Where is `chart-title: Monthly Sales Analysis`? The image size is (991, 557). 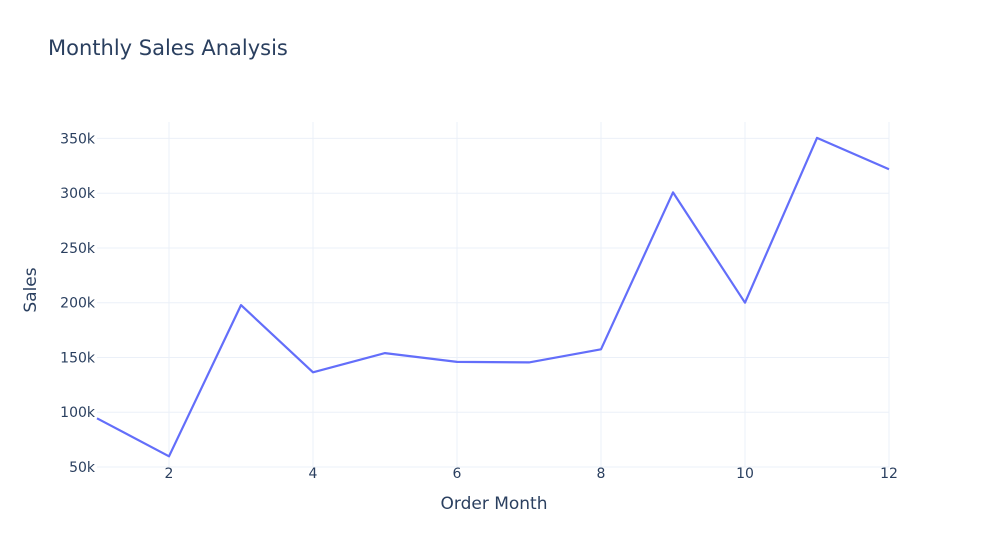 chart-title: Monthly Sales Analysis is located at coordinates (168, 48).